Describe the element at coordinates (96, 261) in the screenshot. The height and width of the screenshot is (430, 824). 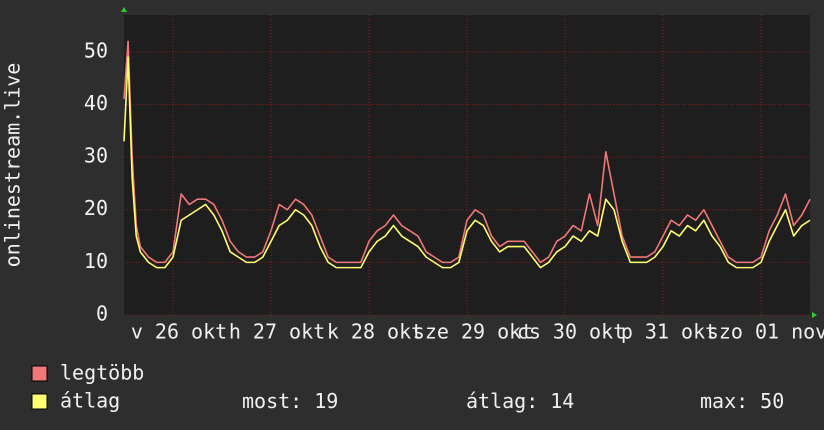
I see `y-tick-label: 10` at that location.